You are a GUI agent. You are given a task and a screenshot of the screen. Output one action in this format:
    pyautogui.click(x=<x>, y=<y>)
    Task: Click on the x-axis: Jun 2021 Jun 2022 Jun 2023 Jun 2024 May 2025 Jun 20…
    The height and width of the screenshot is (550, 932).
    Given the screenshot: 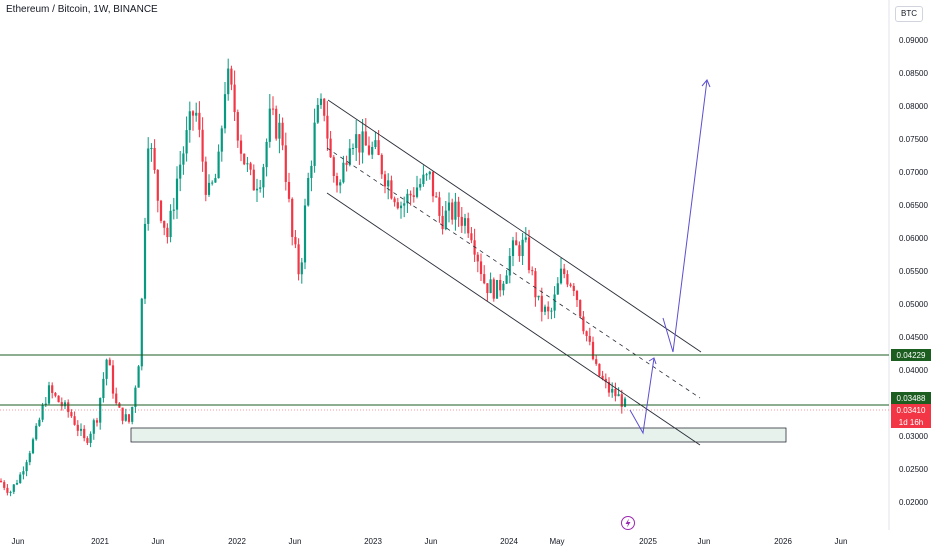 What is the action you would take?
    pyautogui.click(x=430, y=541)
    